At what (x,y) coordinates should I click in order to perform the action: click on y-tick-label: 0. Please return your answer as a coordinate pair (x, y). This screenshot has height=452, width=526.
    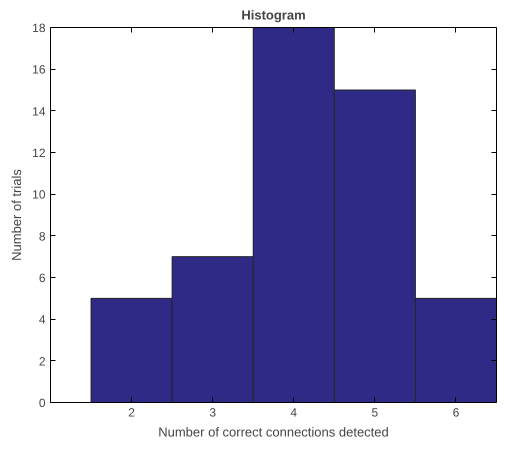
    Looking at the image, I should click on (42, 403).